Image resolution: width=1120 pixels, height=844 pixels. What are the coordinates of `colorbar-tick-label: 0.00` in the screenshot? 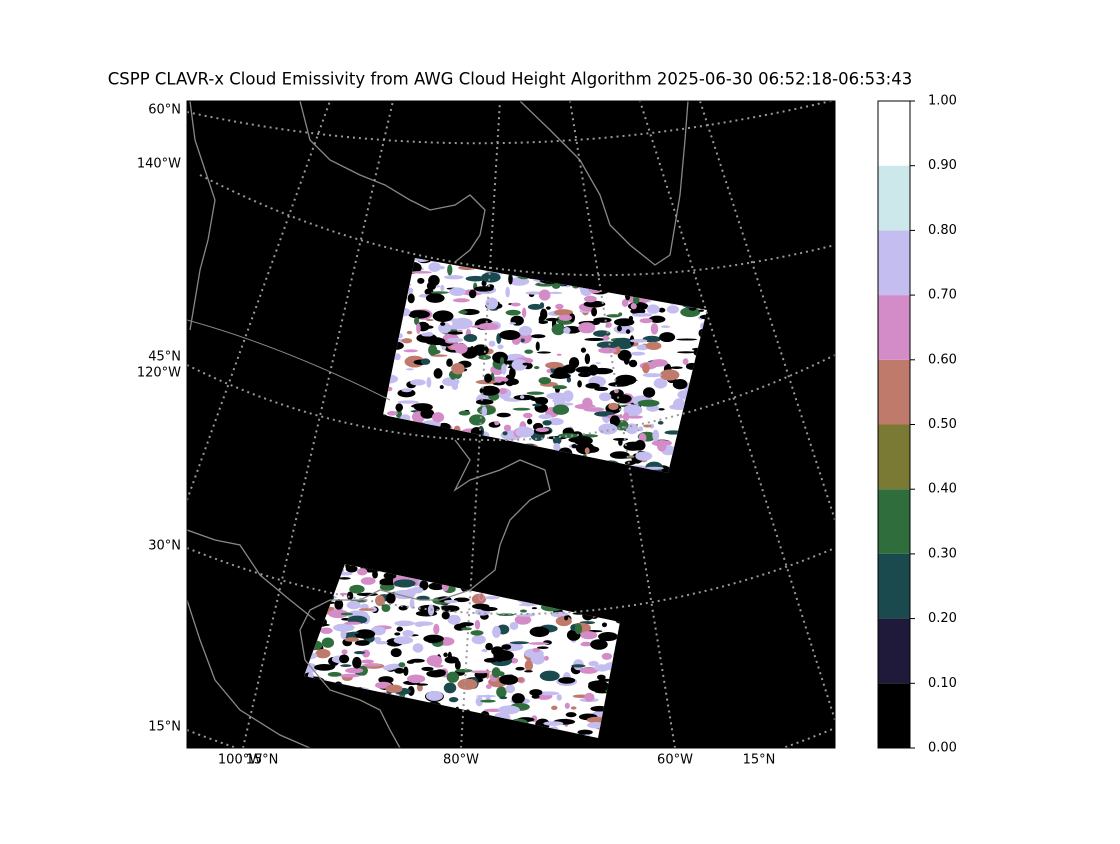 It's located at (942, 748).